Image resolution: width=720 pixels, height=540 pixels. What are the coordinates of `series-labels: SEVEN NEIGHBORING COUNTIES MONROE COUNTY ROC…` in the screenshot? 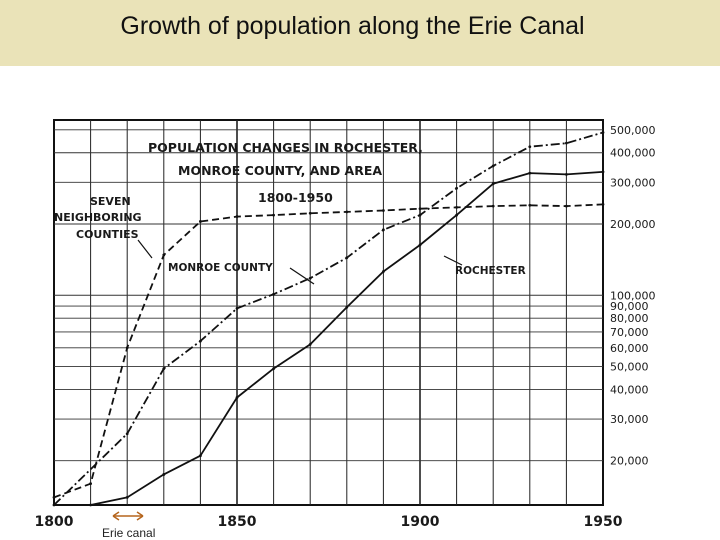 It's located at (290, 240).